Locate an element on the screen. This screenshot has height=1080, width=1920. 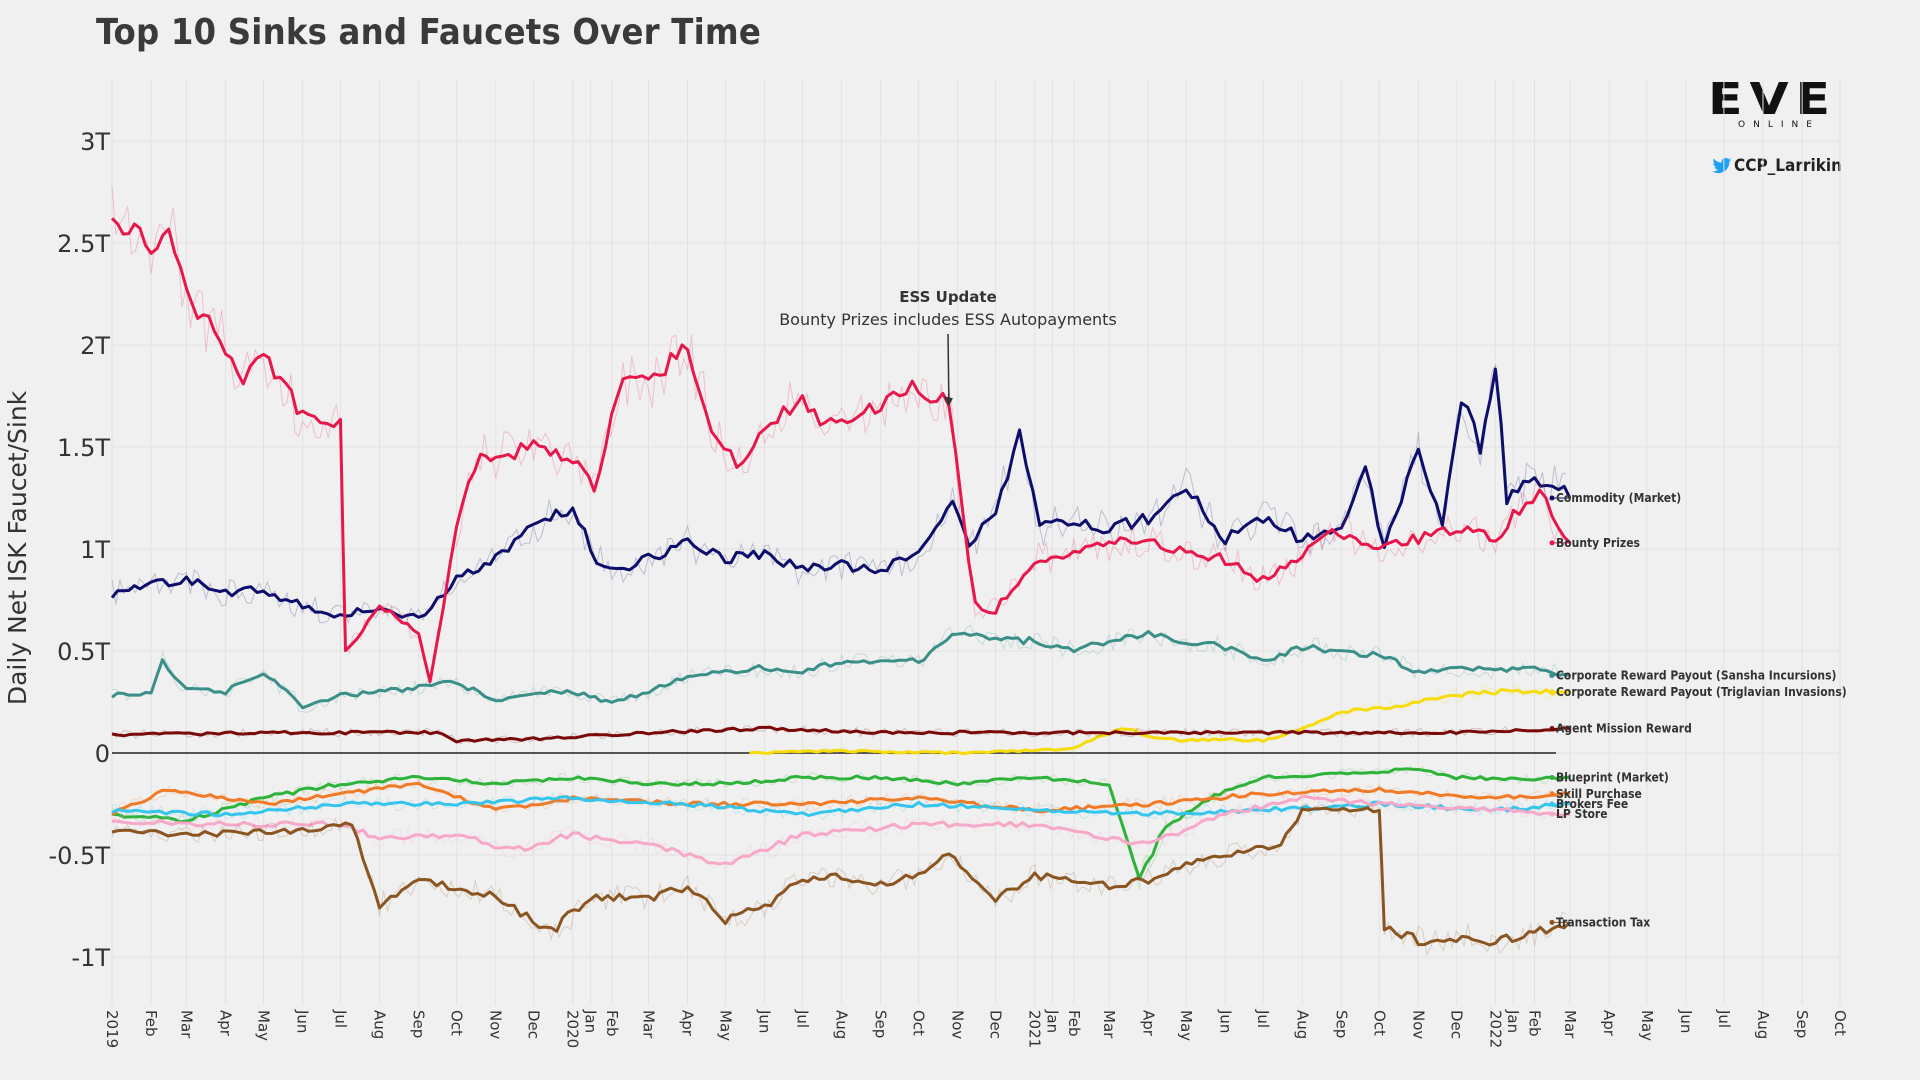
y-tick-label: -1T is located at coordinates (90, 958).